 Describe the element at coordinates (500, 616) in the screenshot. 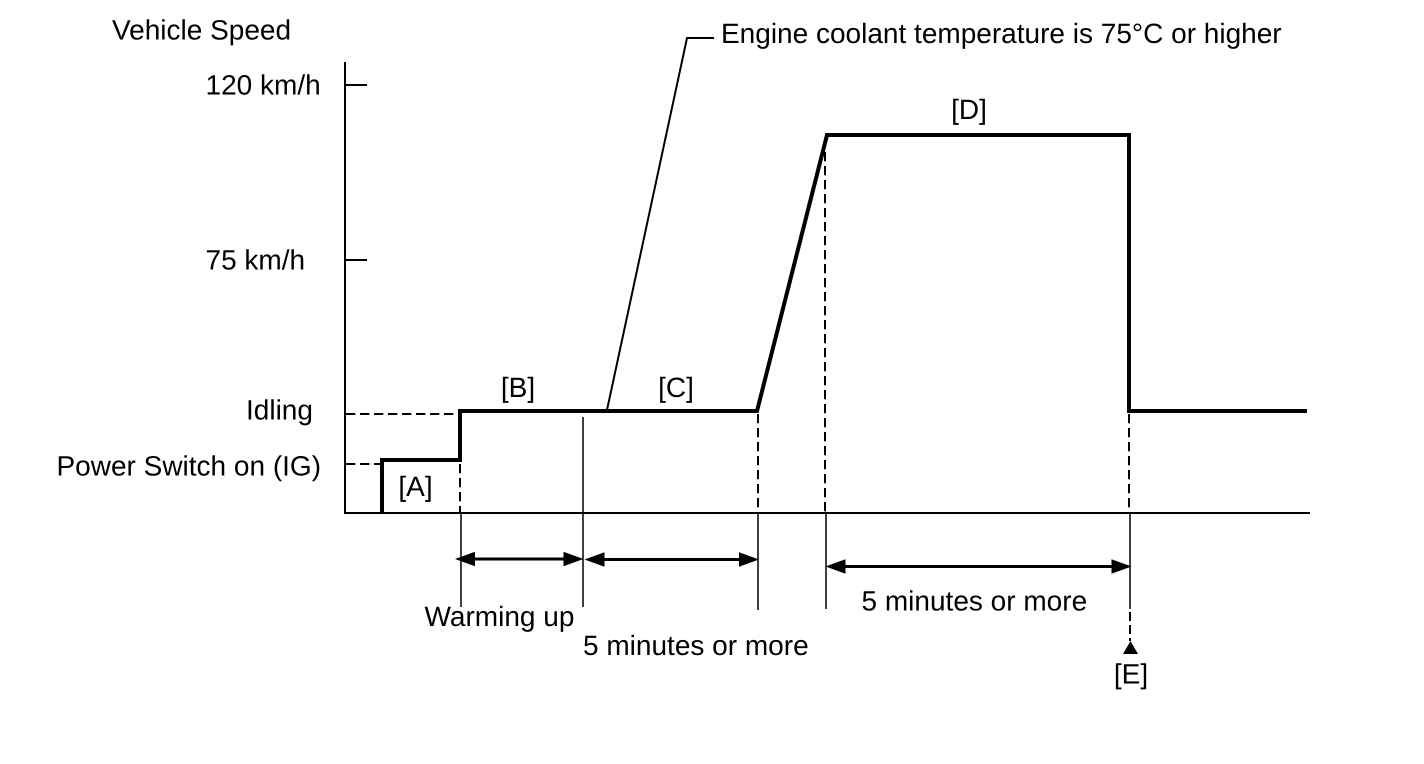

I see `svg-text: Warming up` at that location.